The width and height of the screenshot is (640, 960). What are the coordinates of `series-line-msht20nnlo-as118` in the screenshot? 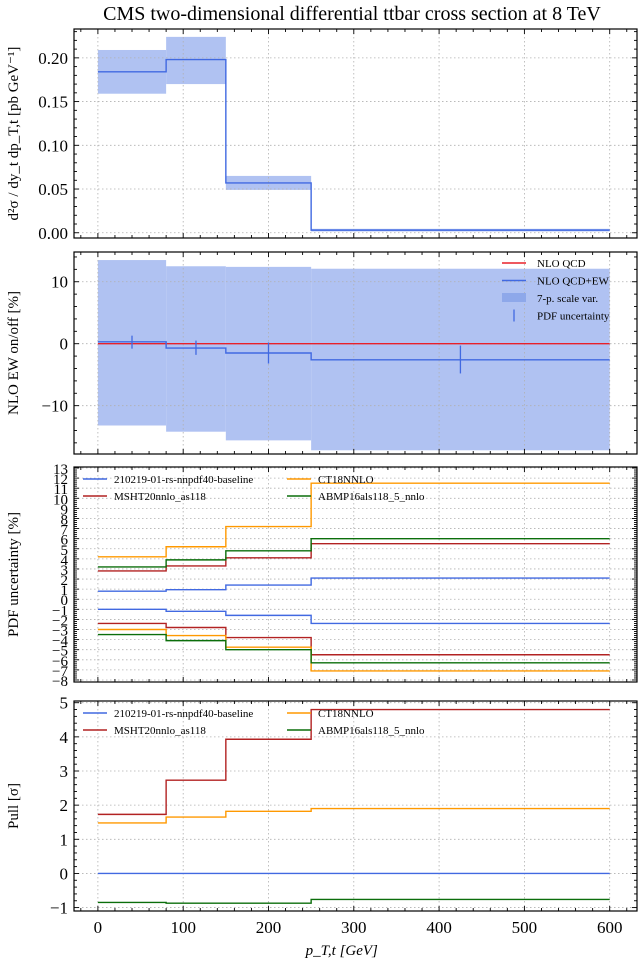 It's located at (353, 762).